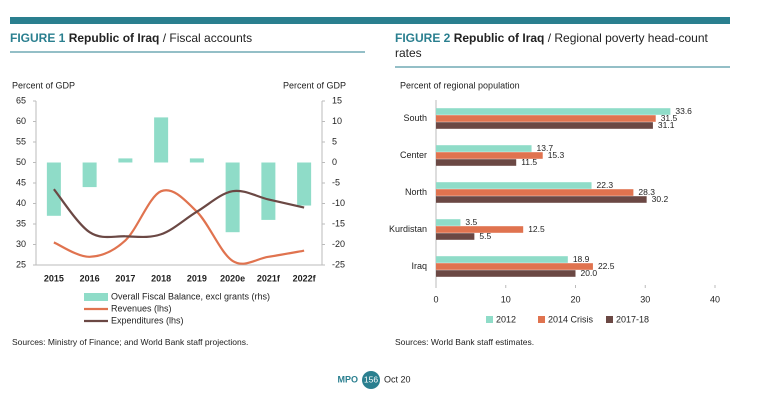  I want to click on x-tick-label: 20, so click(575, 299).